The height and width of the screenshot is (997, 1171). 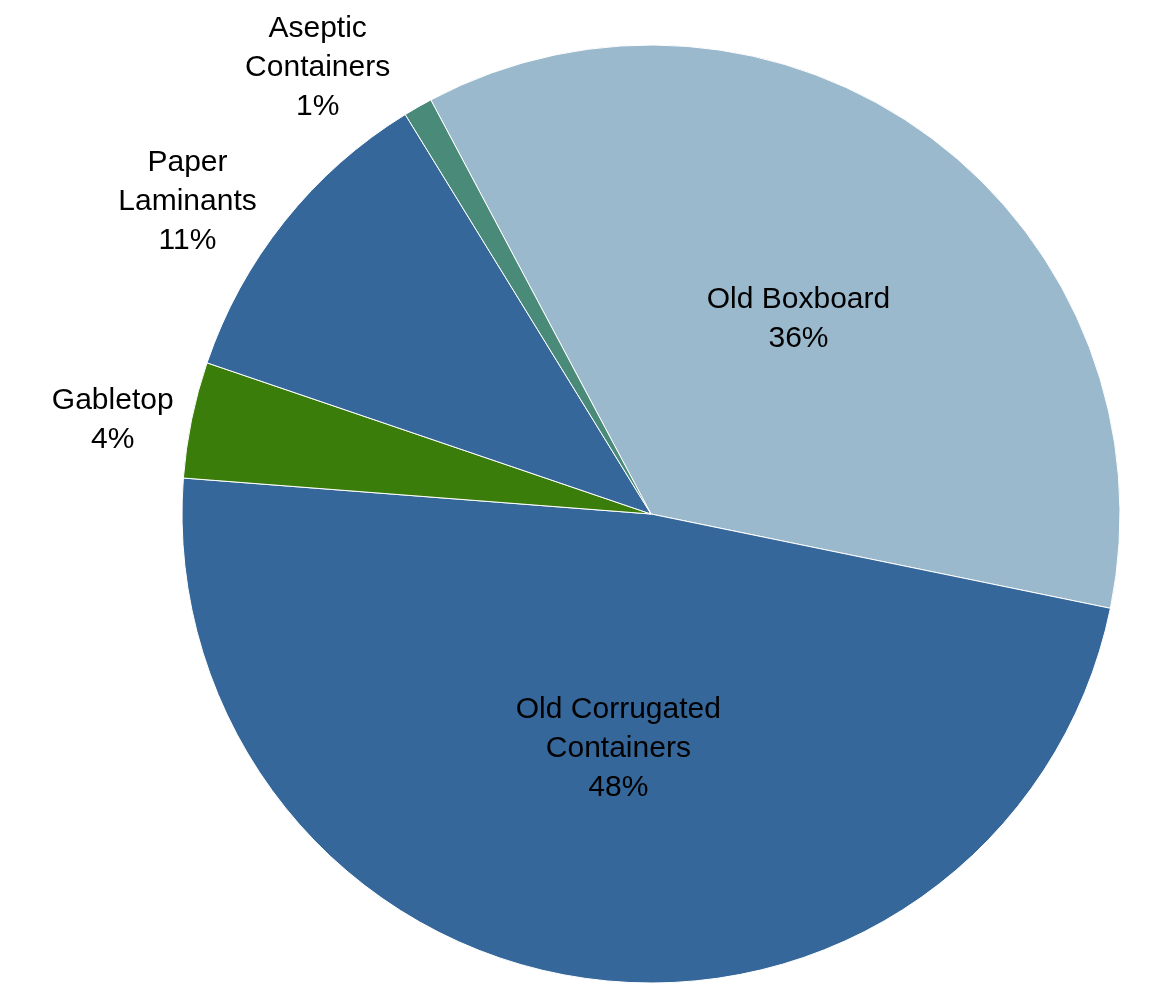 I want to click on data-label: 1%, so click(x=317, y=104).